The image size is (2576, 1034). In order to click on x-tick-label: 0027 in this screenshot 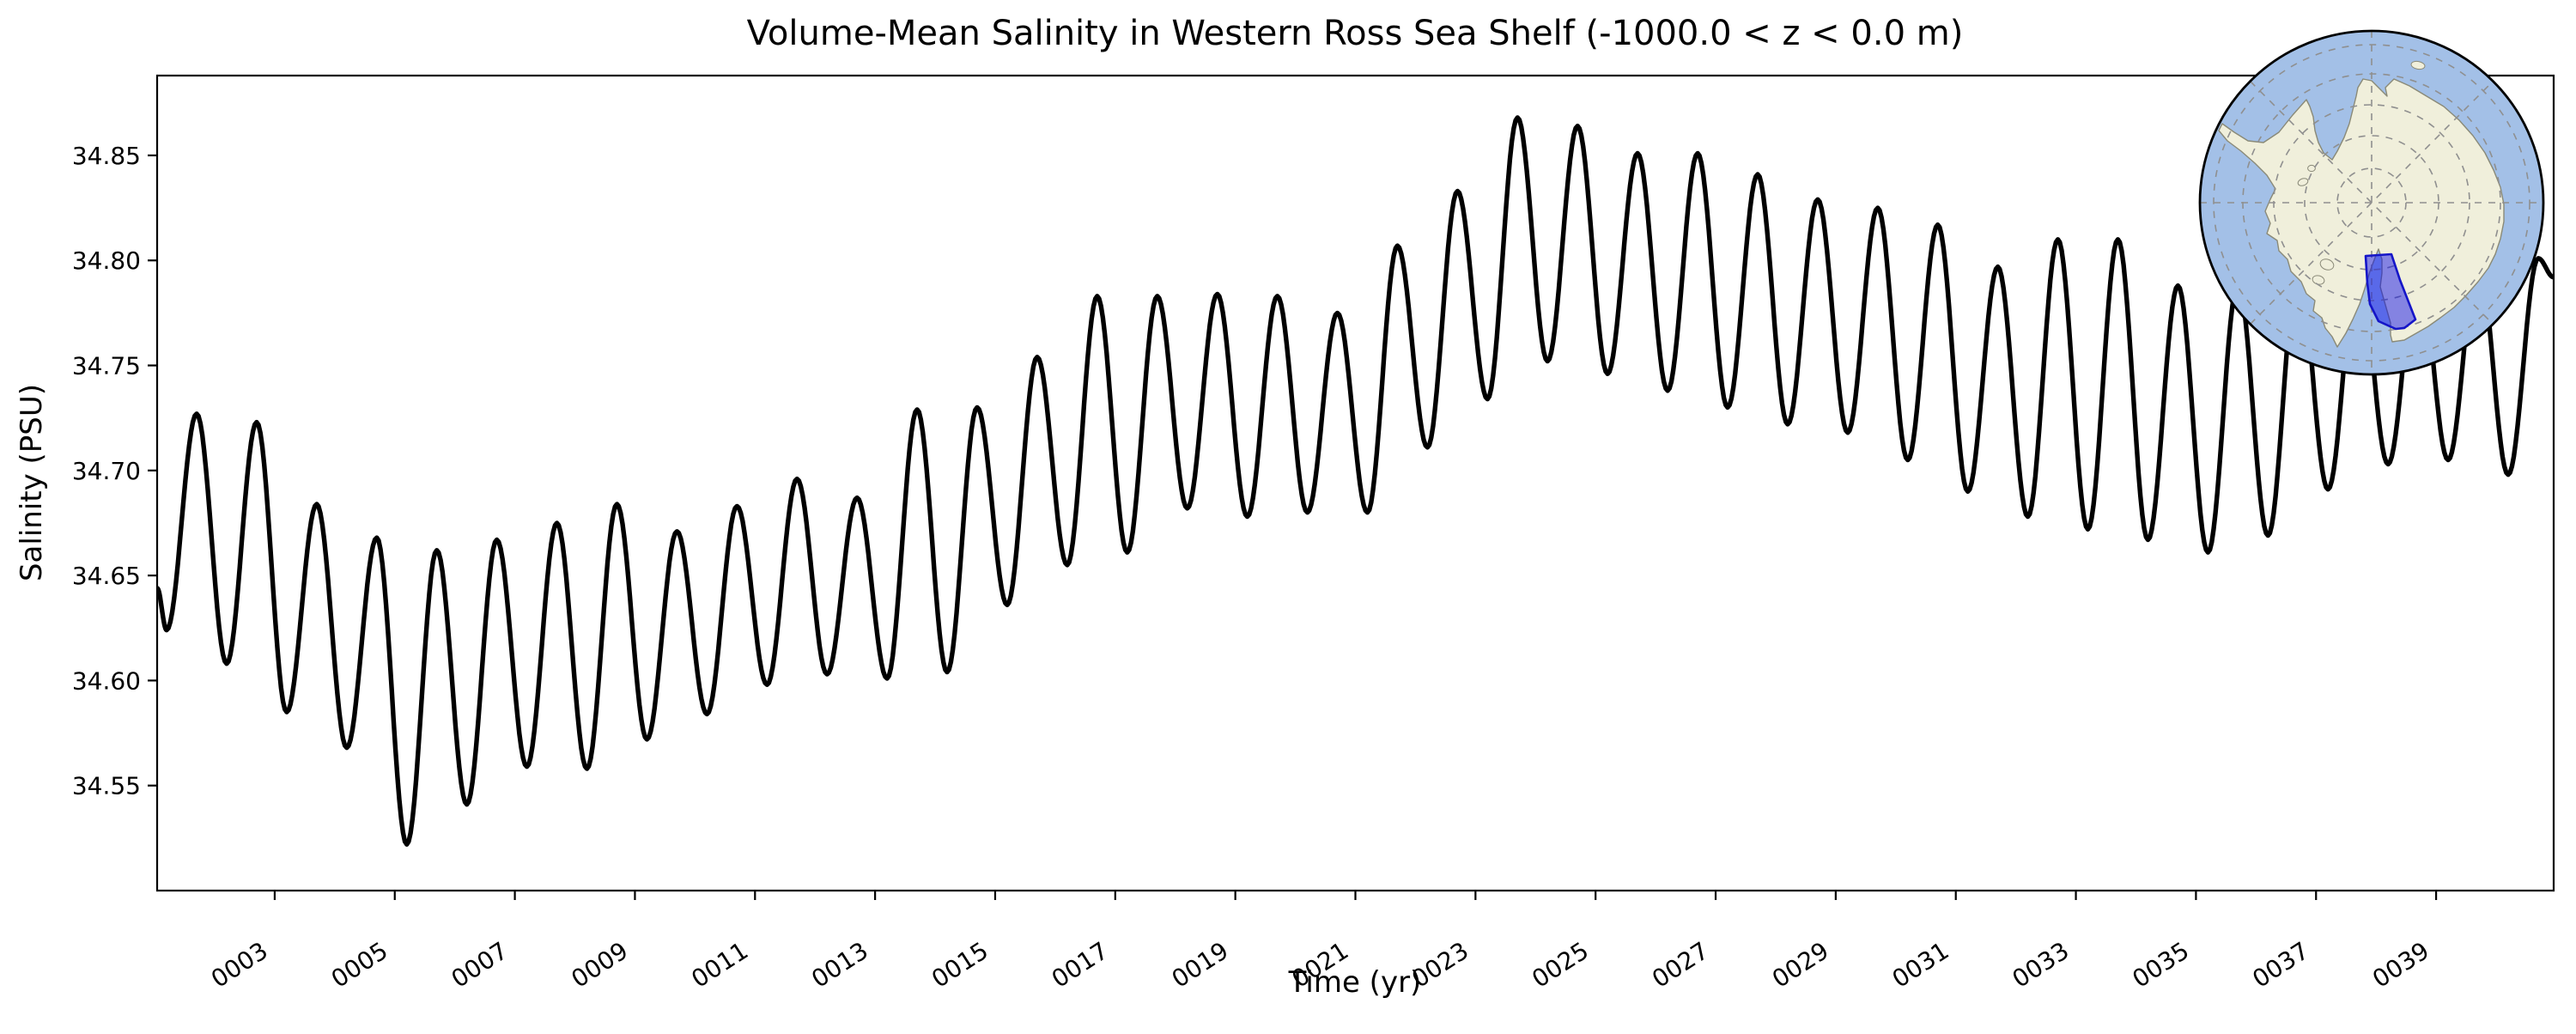, I will do `click(1681, 964)`.